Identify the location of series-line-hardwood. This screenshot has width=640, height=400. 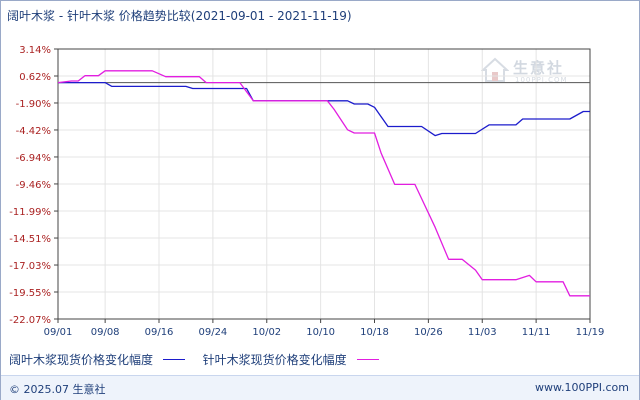
(324, 109).